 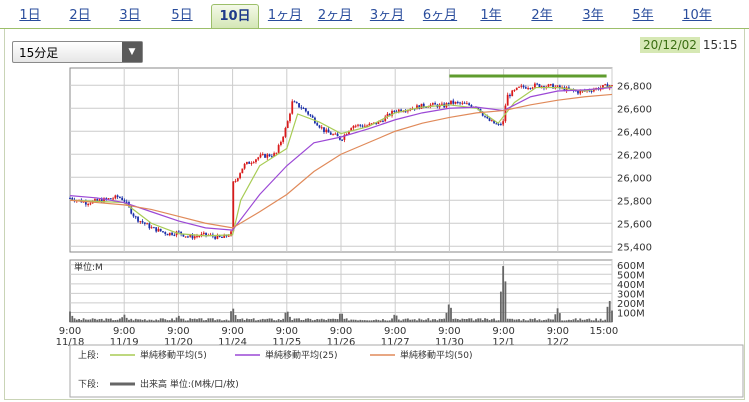 I want to click on tab-3: 5日, so click(x=182, y=15).